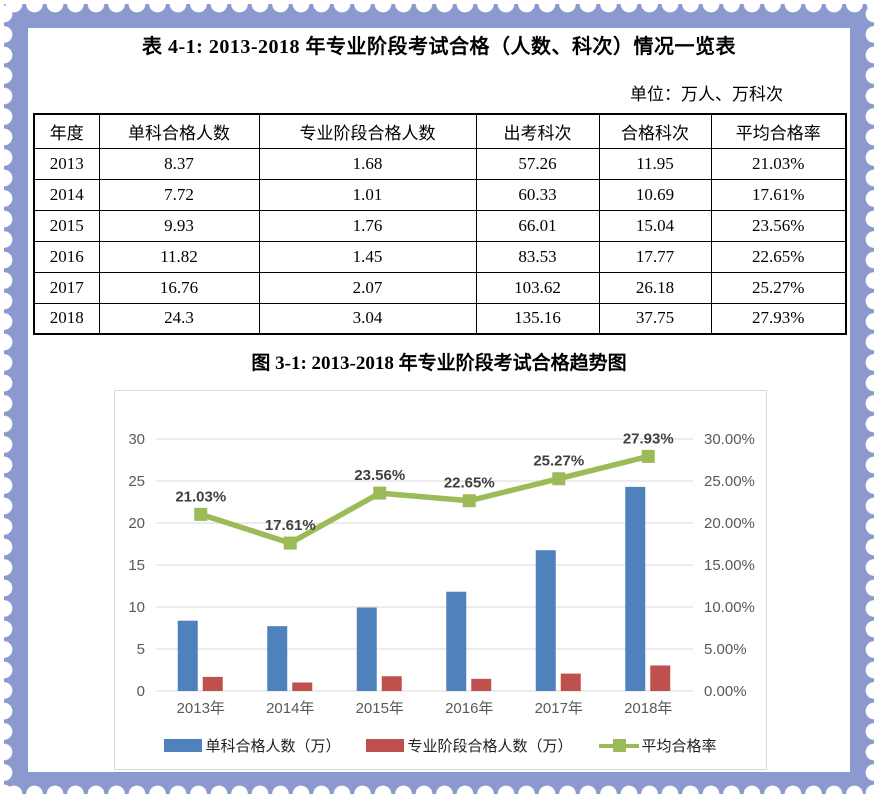 The height and width of the screenshot is (798, 878). I want to click on pass-rate-data-label: 17.61%, so click(290, 525).